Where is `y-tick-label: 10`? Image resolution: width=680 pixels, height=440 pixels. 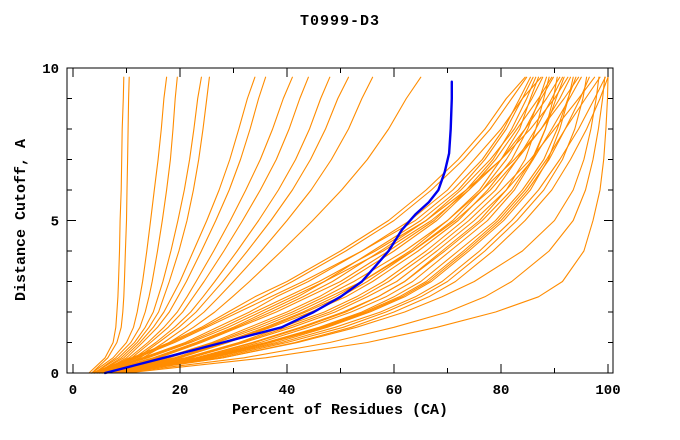
y-tick-label: 10 is located at coordinates (50, 70).